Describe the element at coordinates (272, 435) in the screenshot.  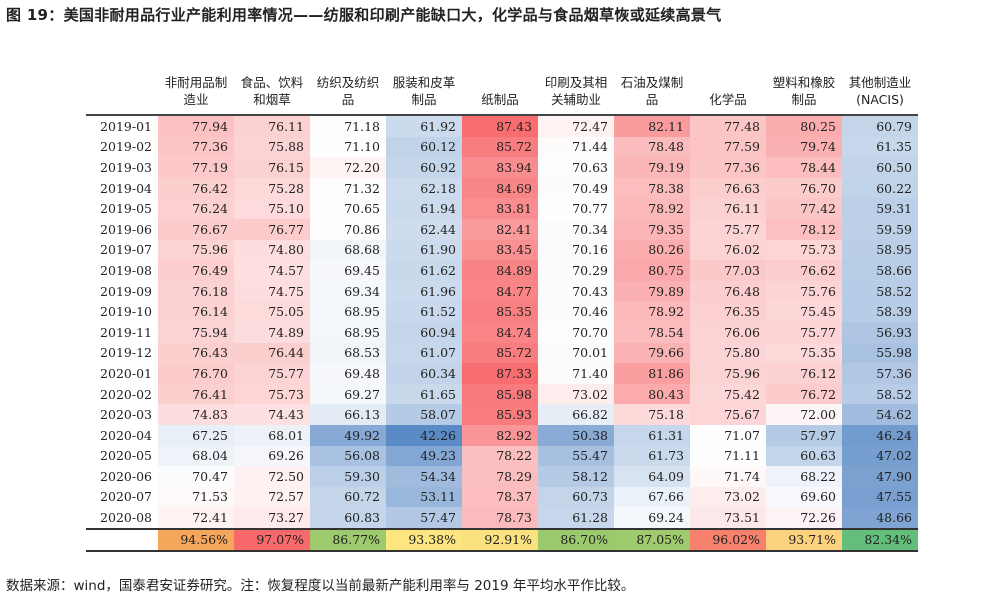
I see `value-cell: 68.01` at that location.